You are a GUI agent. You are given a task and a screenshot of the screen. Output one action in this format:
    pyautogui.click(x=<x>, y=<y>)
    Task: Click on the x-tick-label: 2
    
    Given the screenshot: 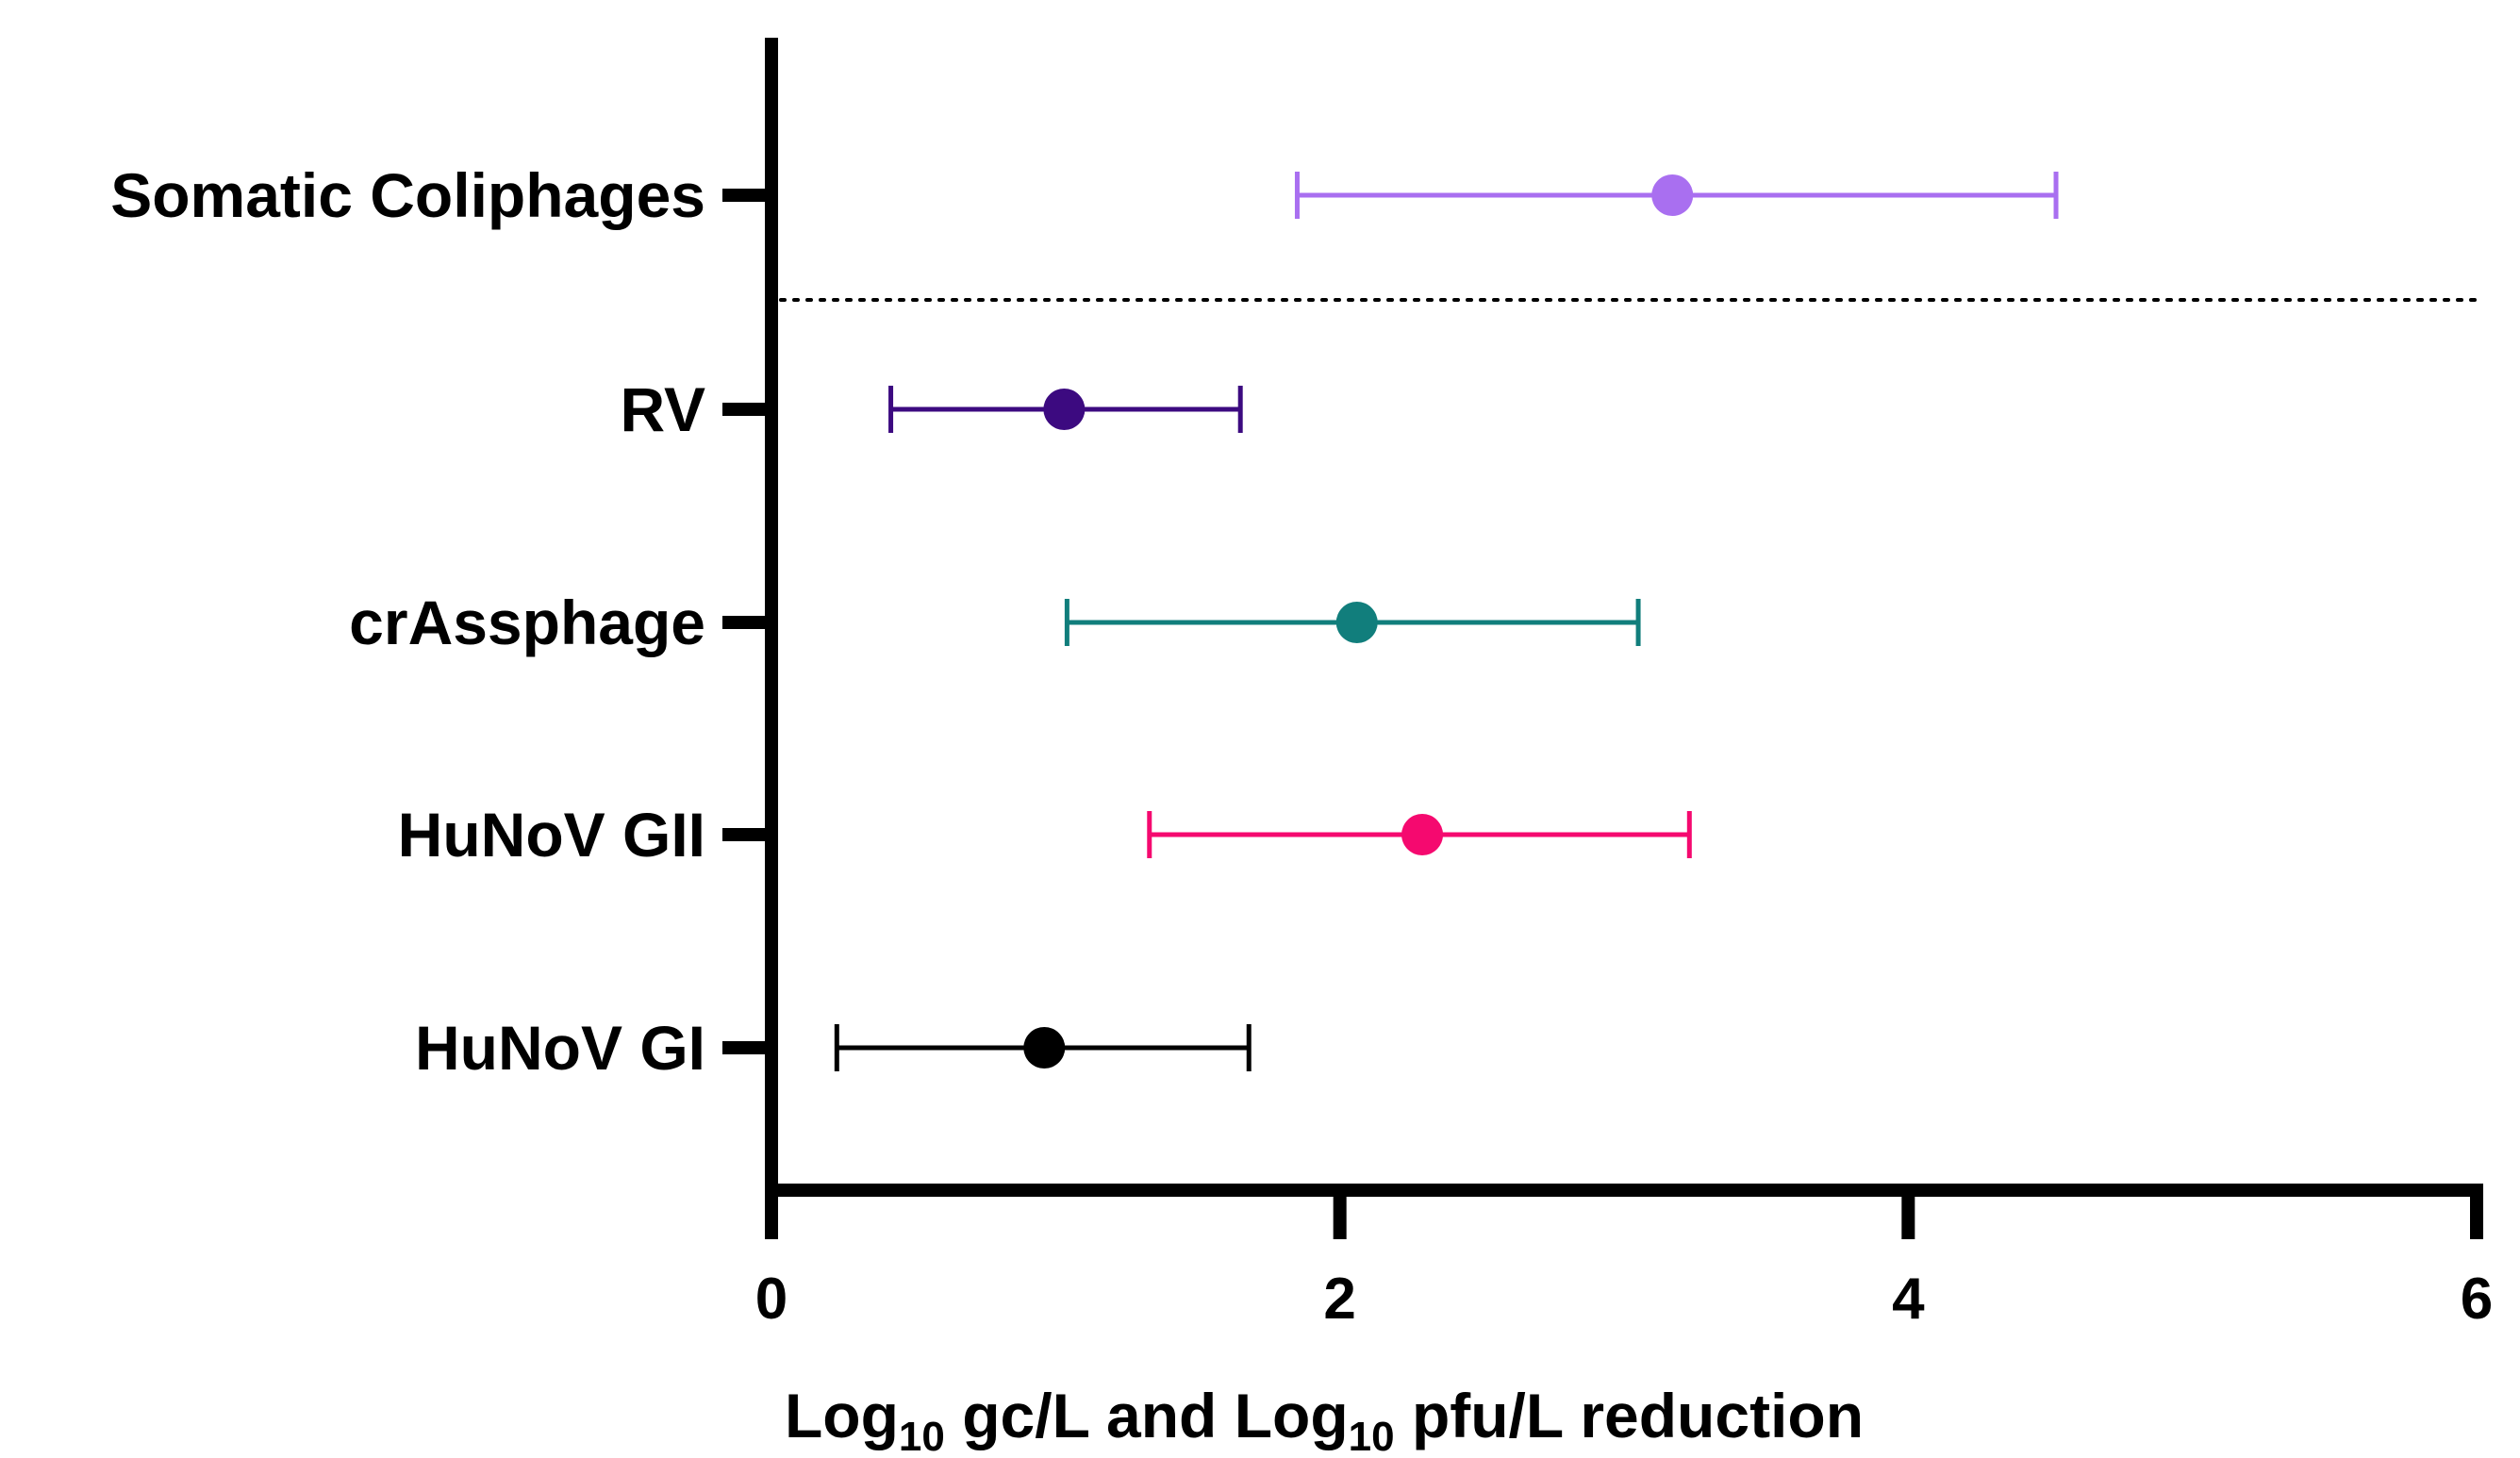 What is the action you would take?
    pyautogui.click(x=1339, y=1299)
    